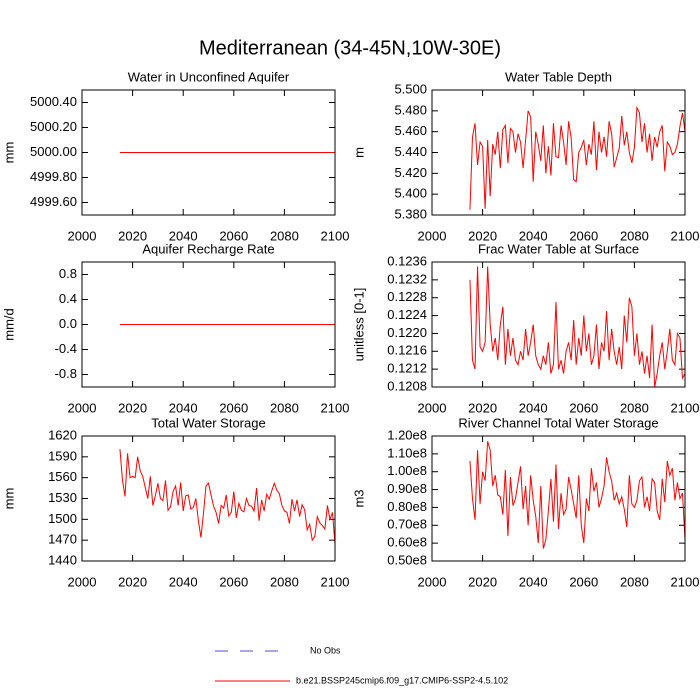 The height and width of the screenshot is (700, 700). I want to click on y-tick-label: 1620, so click(62, 434).